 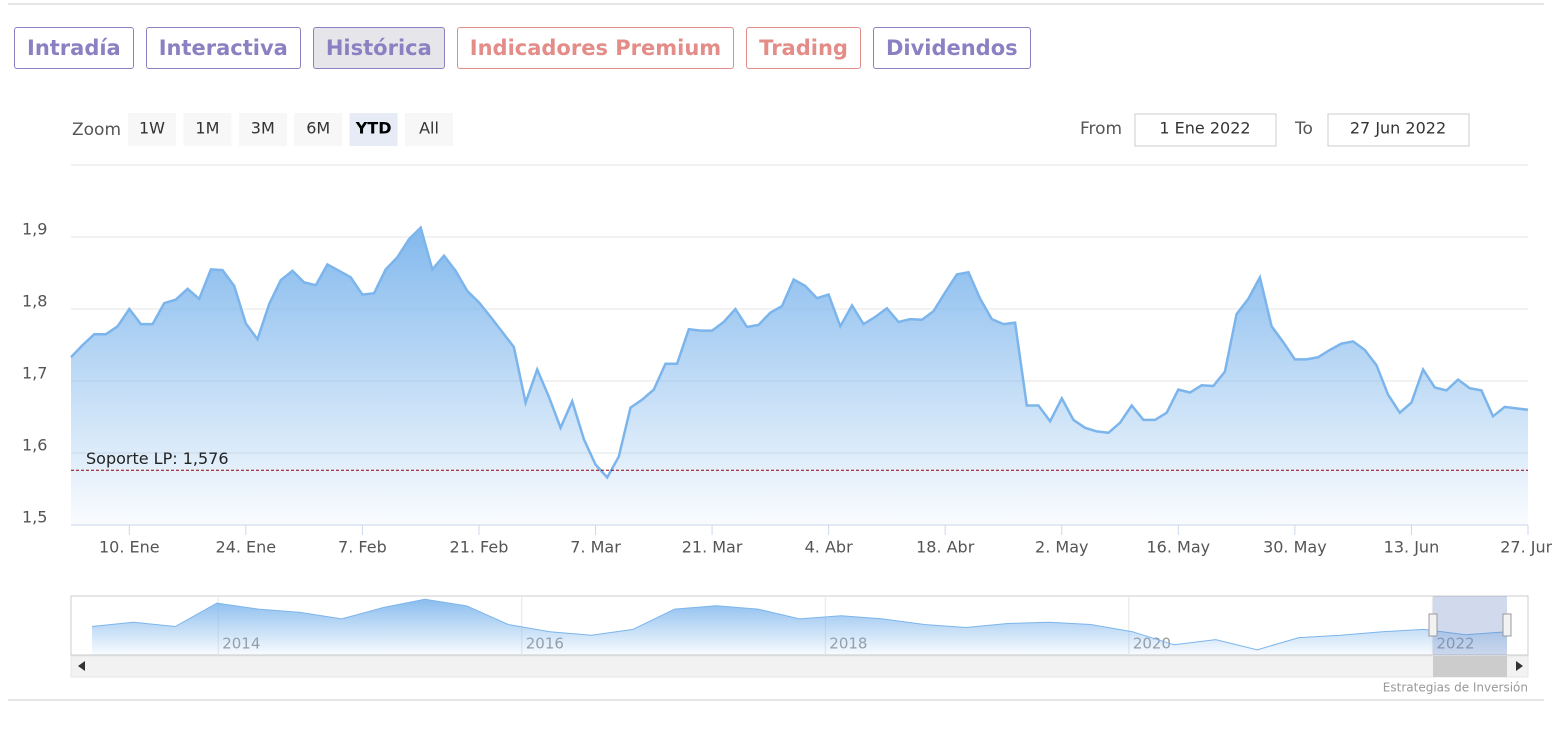 I want to click on zoom-button-label: YTD, so click(x=373, y=128).